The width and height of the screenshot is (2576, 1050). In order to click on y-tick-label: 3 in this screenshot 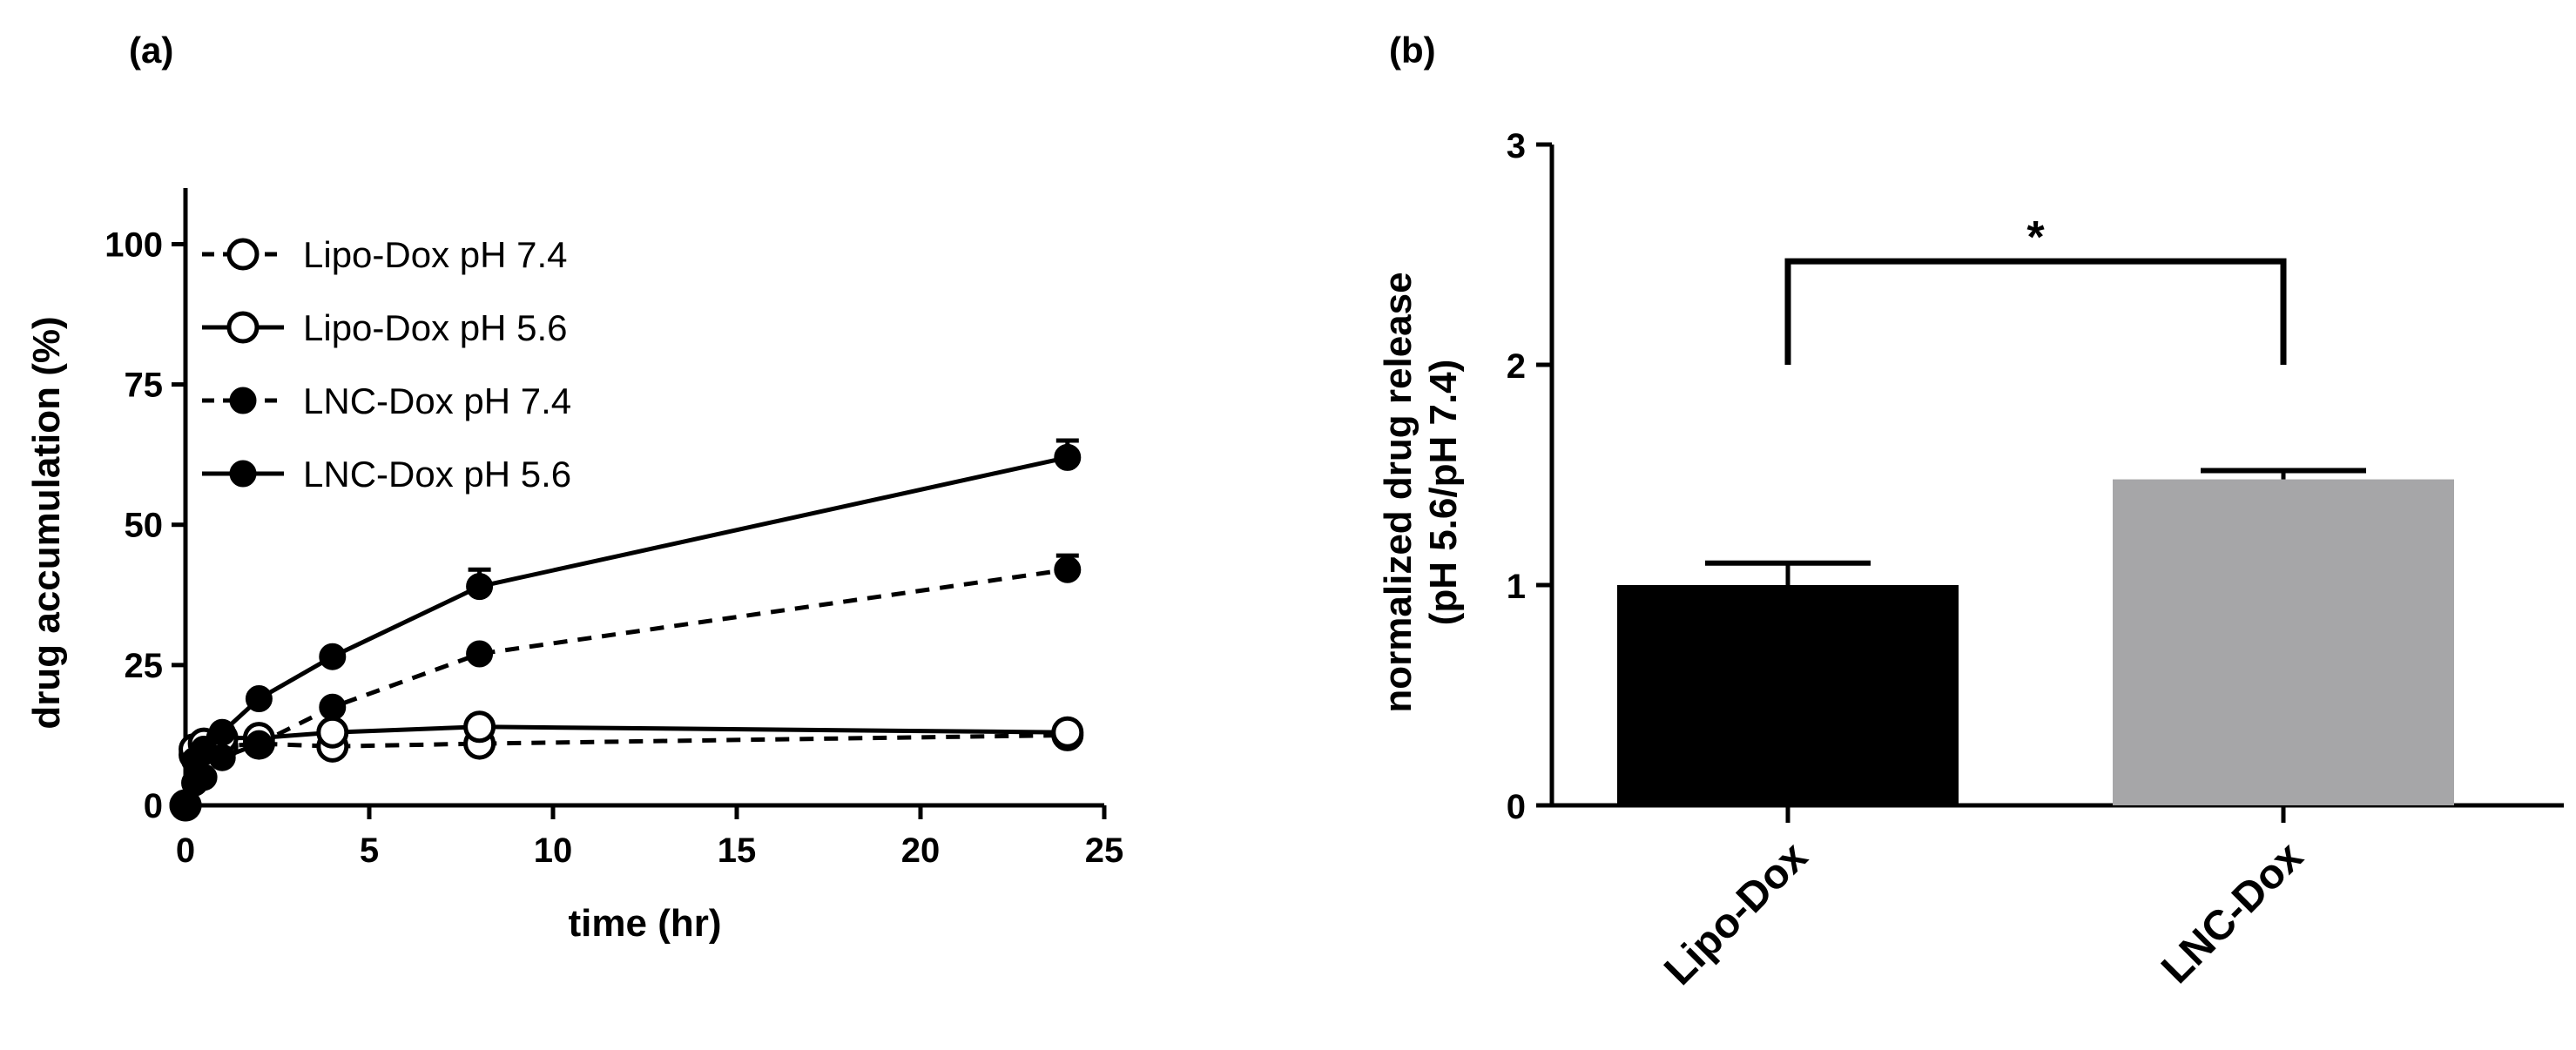, I will do `click(1516, 146)`.